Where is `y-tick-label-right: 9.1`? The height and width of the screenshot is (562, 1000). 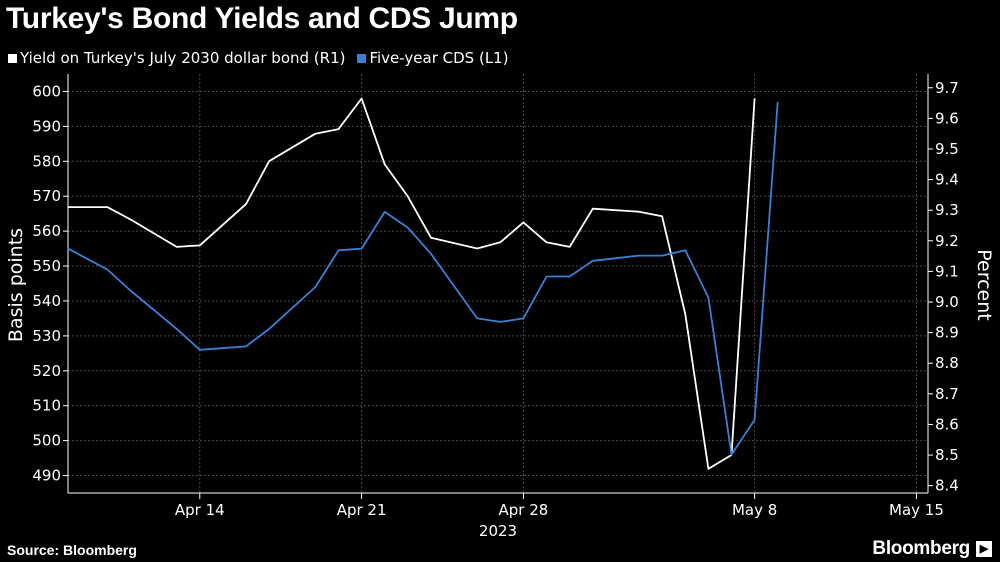 y-tick-label-right: 9.1 is located at coordinates (947, 271).